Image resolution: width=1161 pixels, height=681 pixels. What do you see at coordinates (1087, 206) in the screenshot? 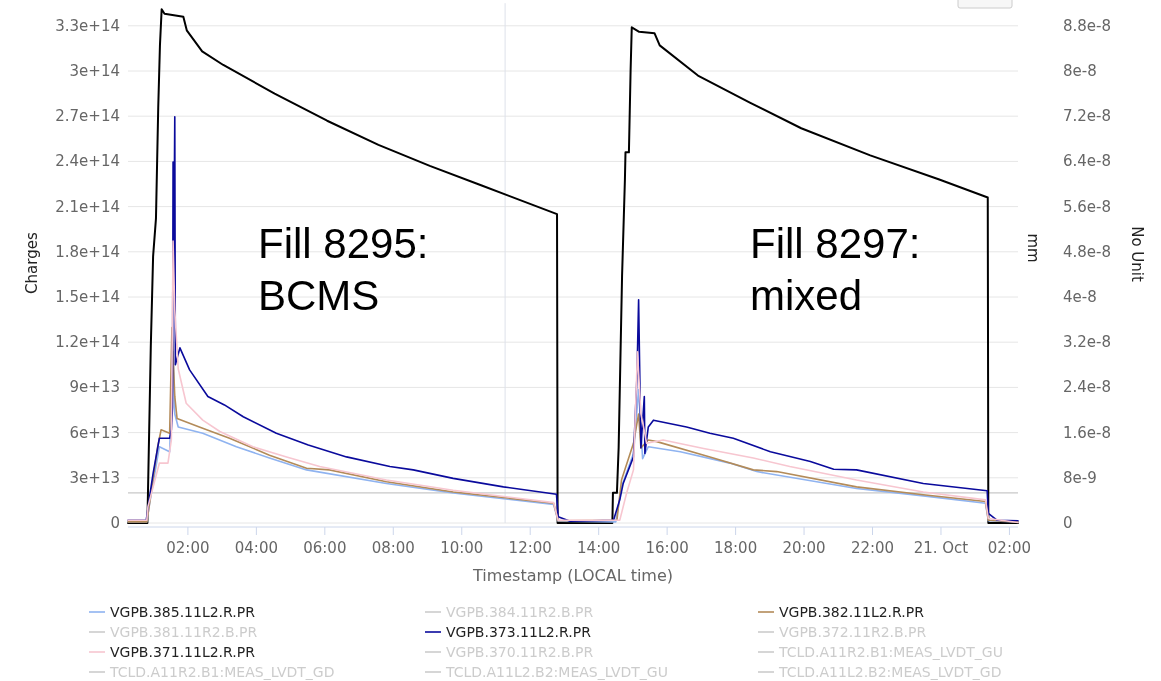
I see `y2-tick-label: 5.6e-8` at bounding box center [1087, 206].